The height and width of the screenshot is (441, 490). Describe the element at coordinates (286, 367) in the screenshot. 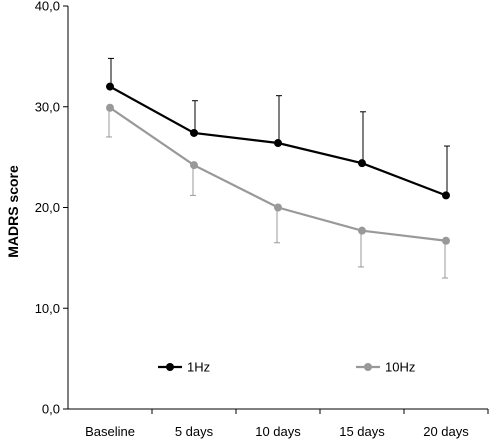

I see `legend: 1Hz 10Hz` at that location.